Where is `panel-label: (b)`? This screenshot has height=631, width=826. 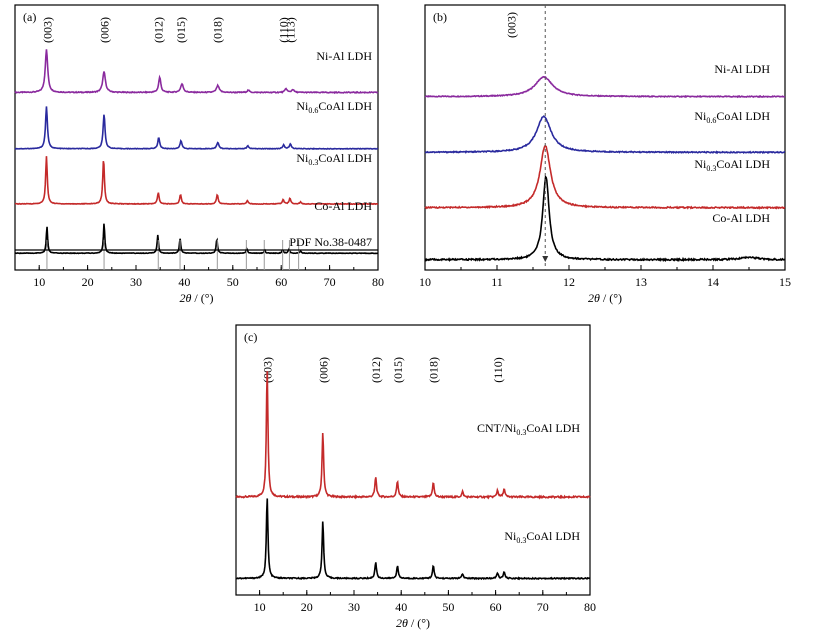
panel-label: (b) is located at coordinates (440, 17).